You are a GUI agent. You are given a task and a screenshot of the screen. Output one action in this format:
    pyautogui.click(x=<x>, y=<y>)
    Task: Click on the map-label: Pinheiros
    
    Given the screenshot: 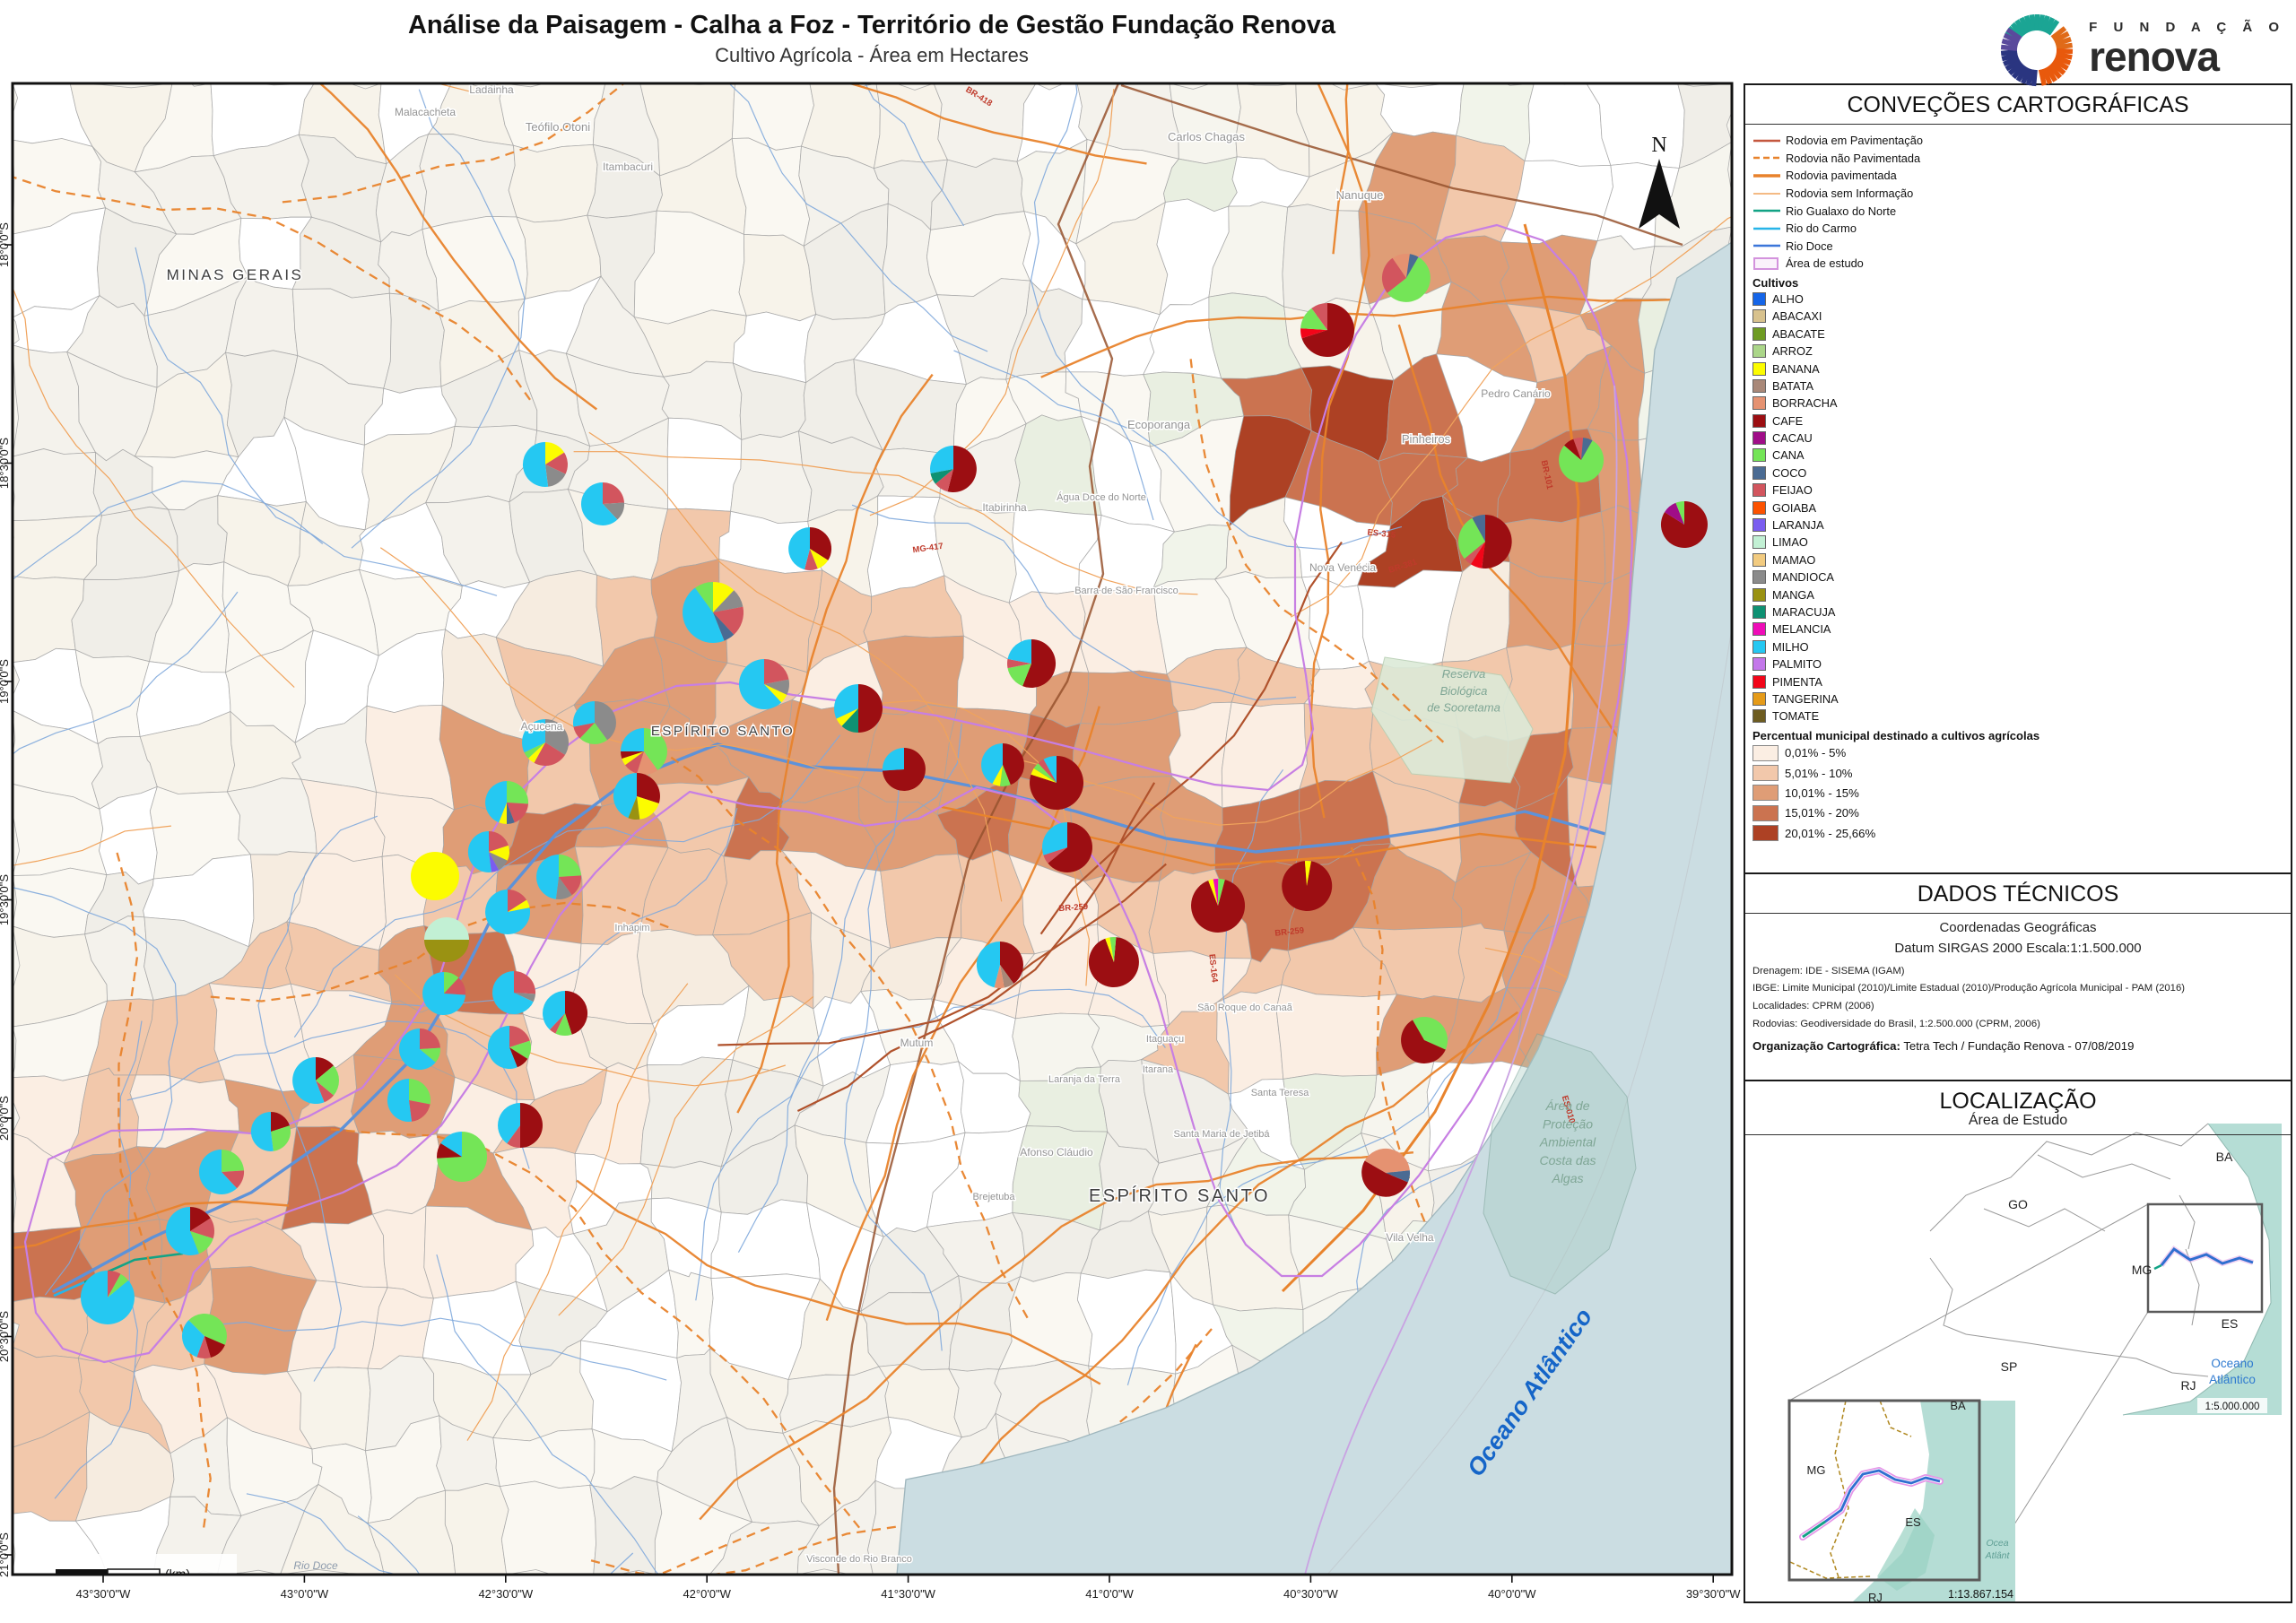 What is the action you would take?
    pyautogui.click(x=1426, y=439)
    